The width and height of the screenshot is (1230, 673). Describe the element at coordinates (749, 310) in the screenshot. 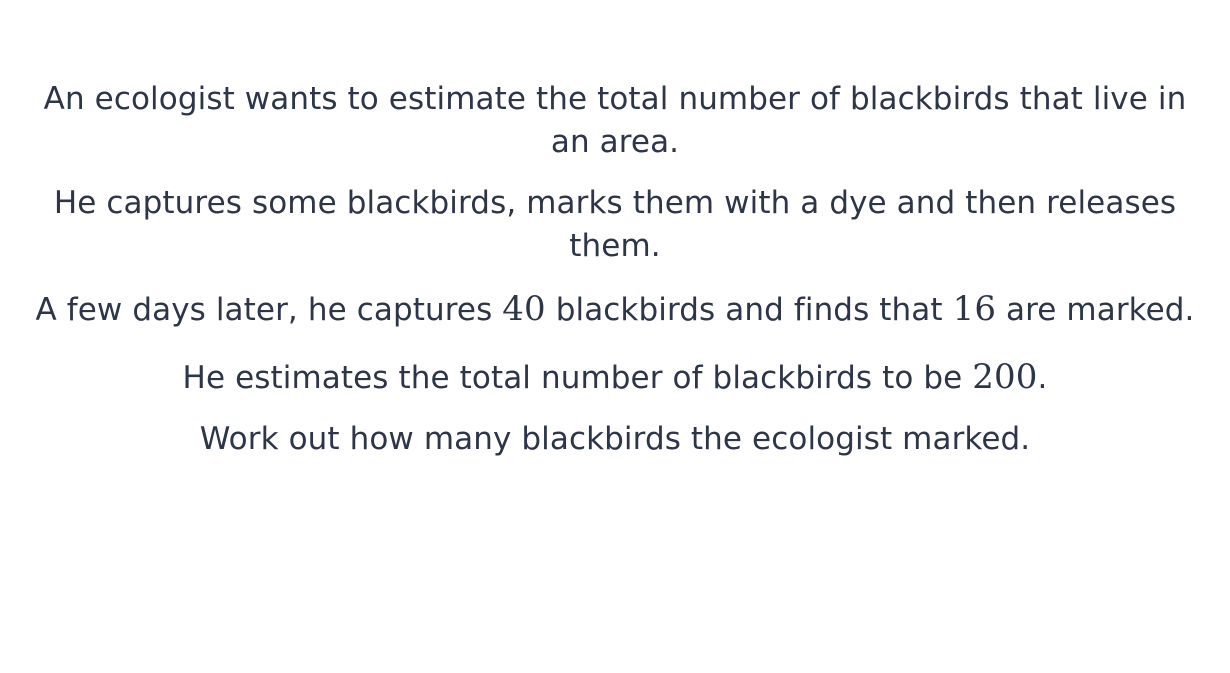

I see `recapture-text-mid: blackbirds and finds that` at that location.